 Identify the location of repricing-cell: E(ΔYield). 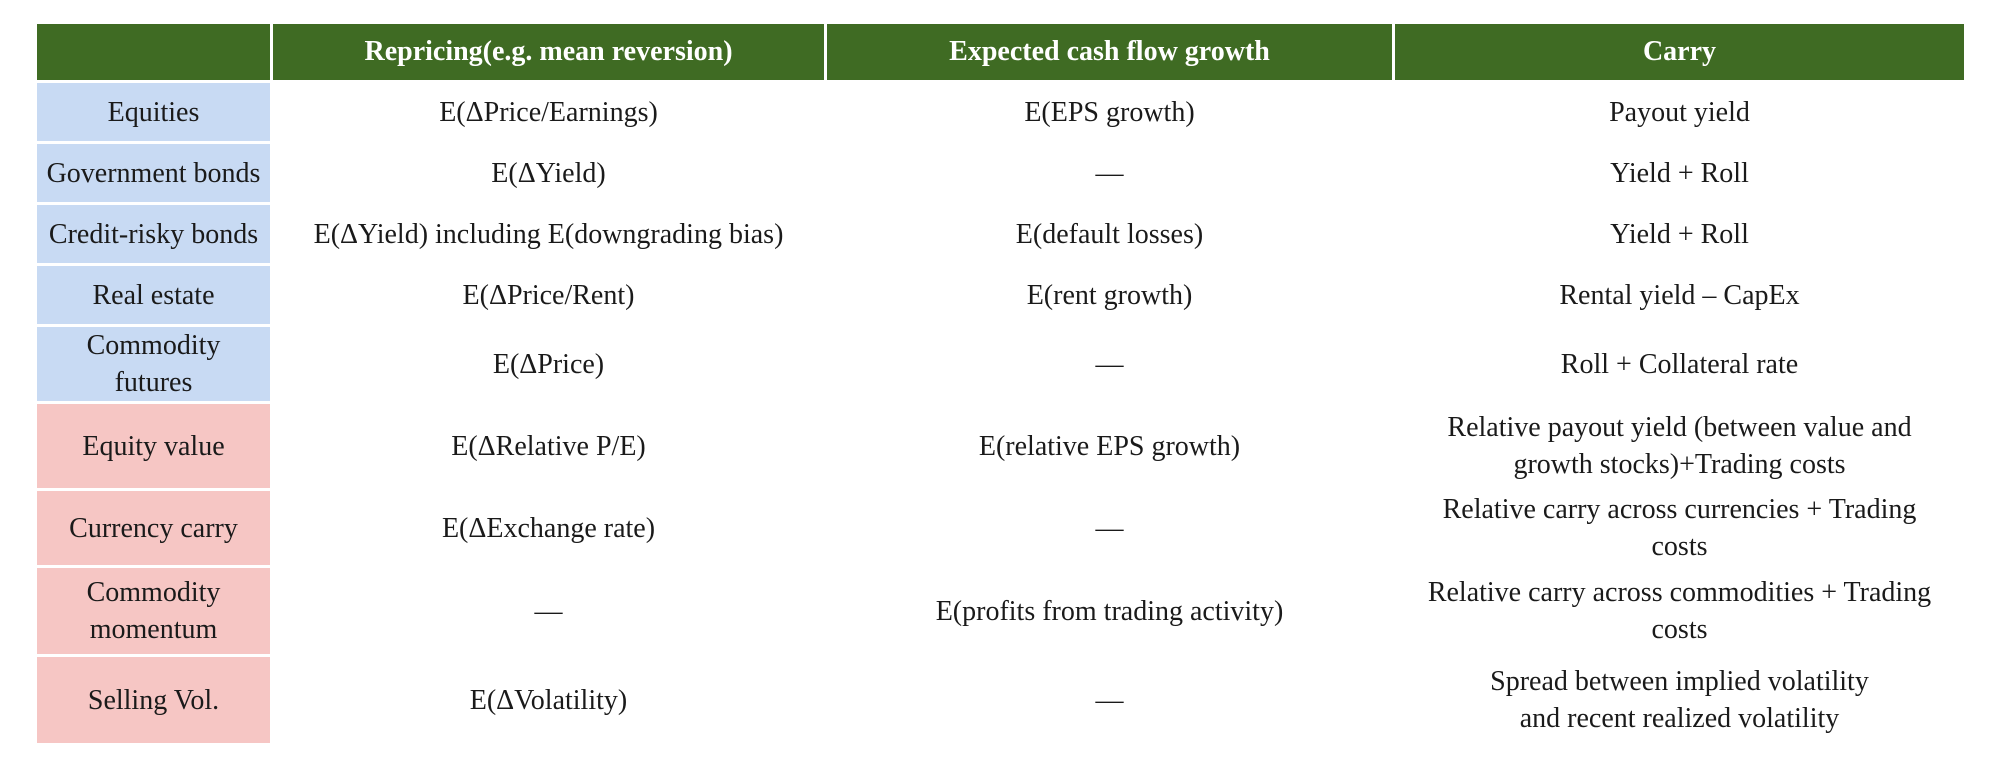
(548, 173).